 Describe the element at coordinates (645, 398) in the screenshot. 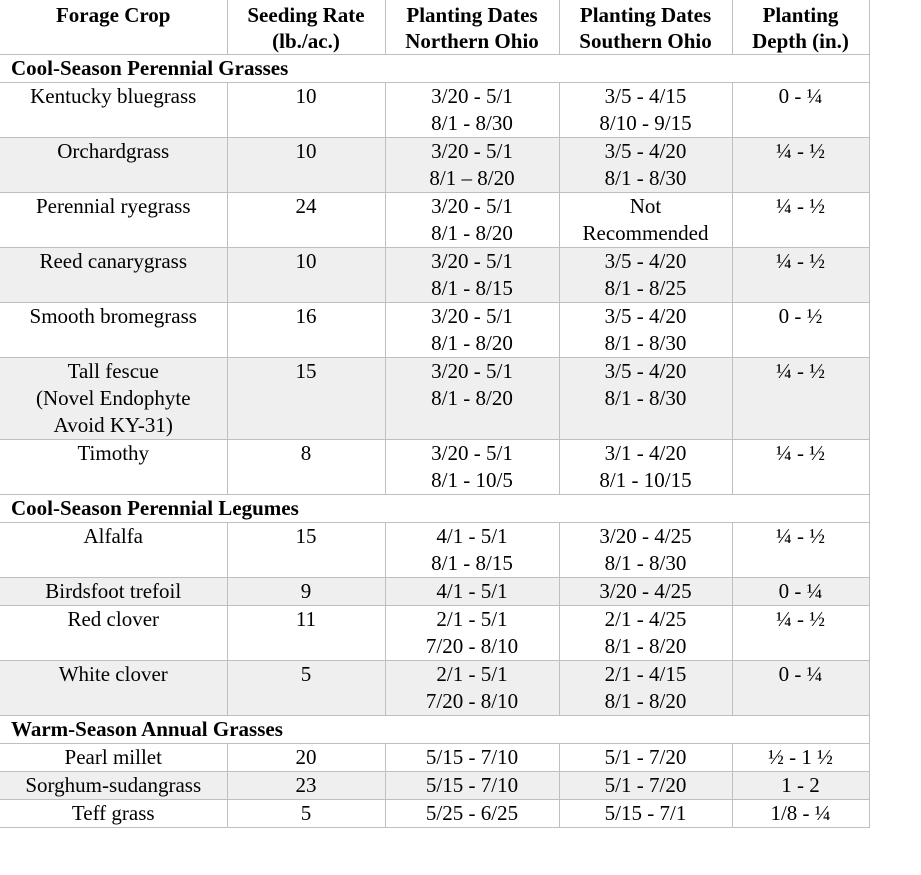

I see `cell-line: 8/1 - 8/30` at that location.